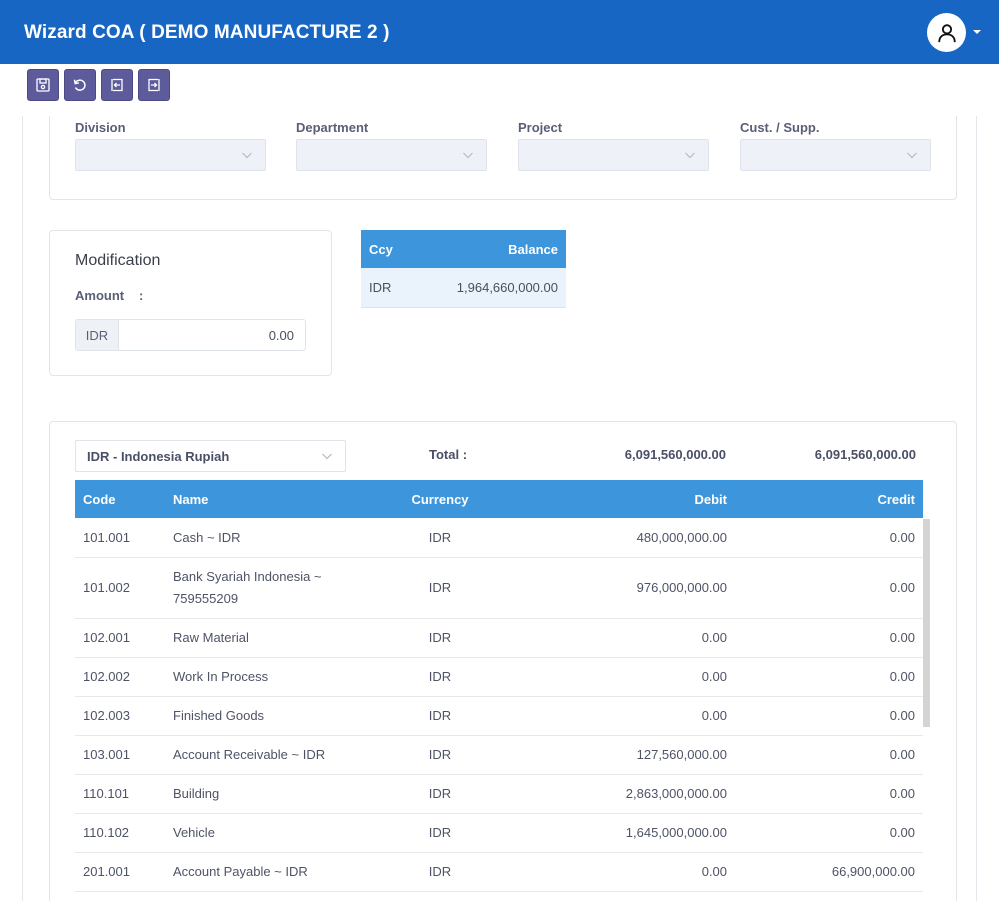  I want to click on total-debit: 6,091,560,000.00, so click(675, 454).